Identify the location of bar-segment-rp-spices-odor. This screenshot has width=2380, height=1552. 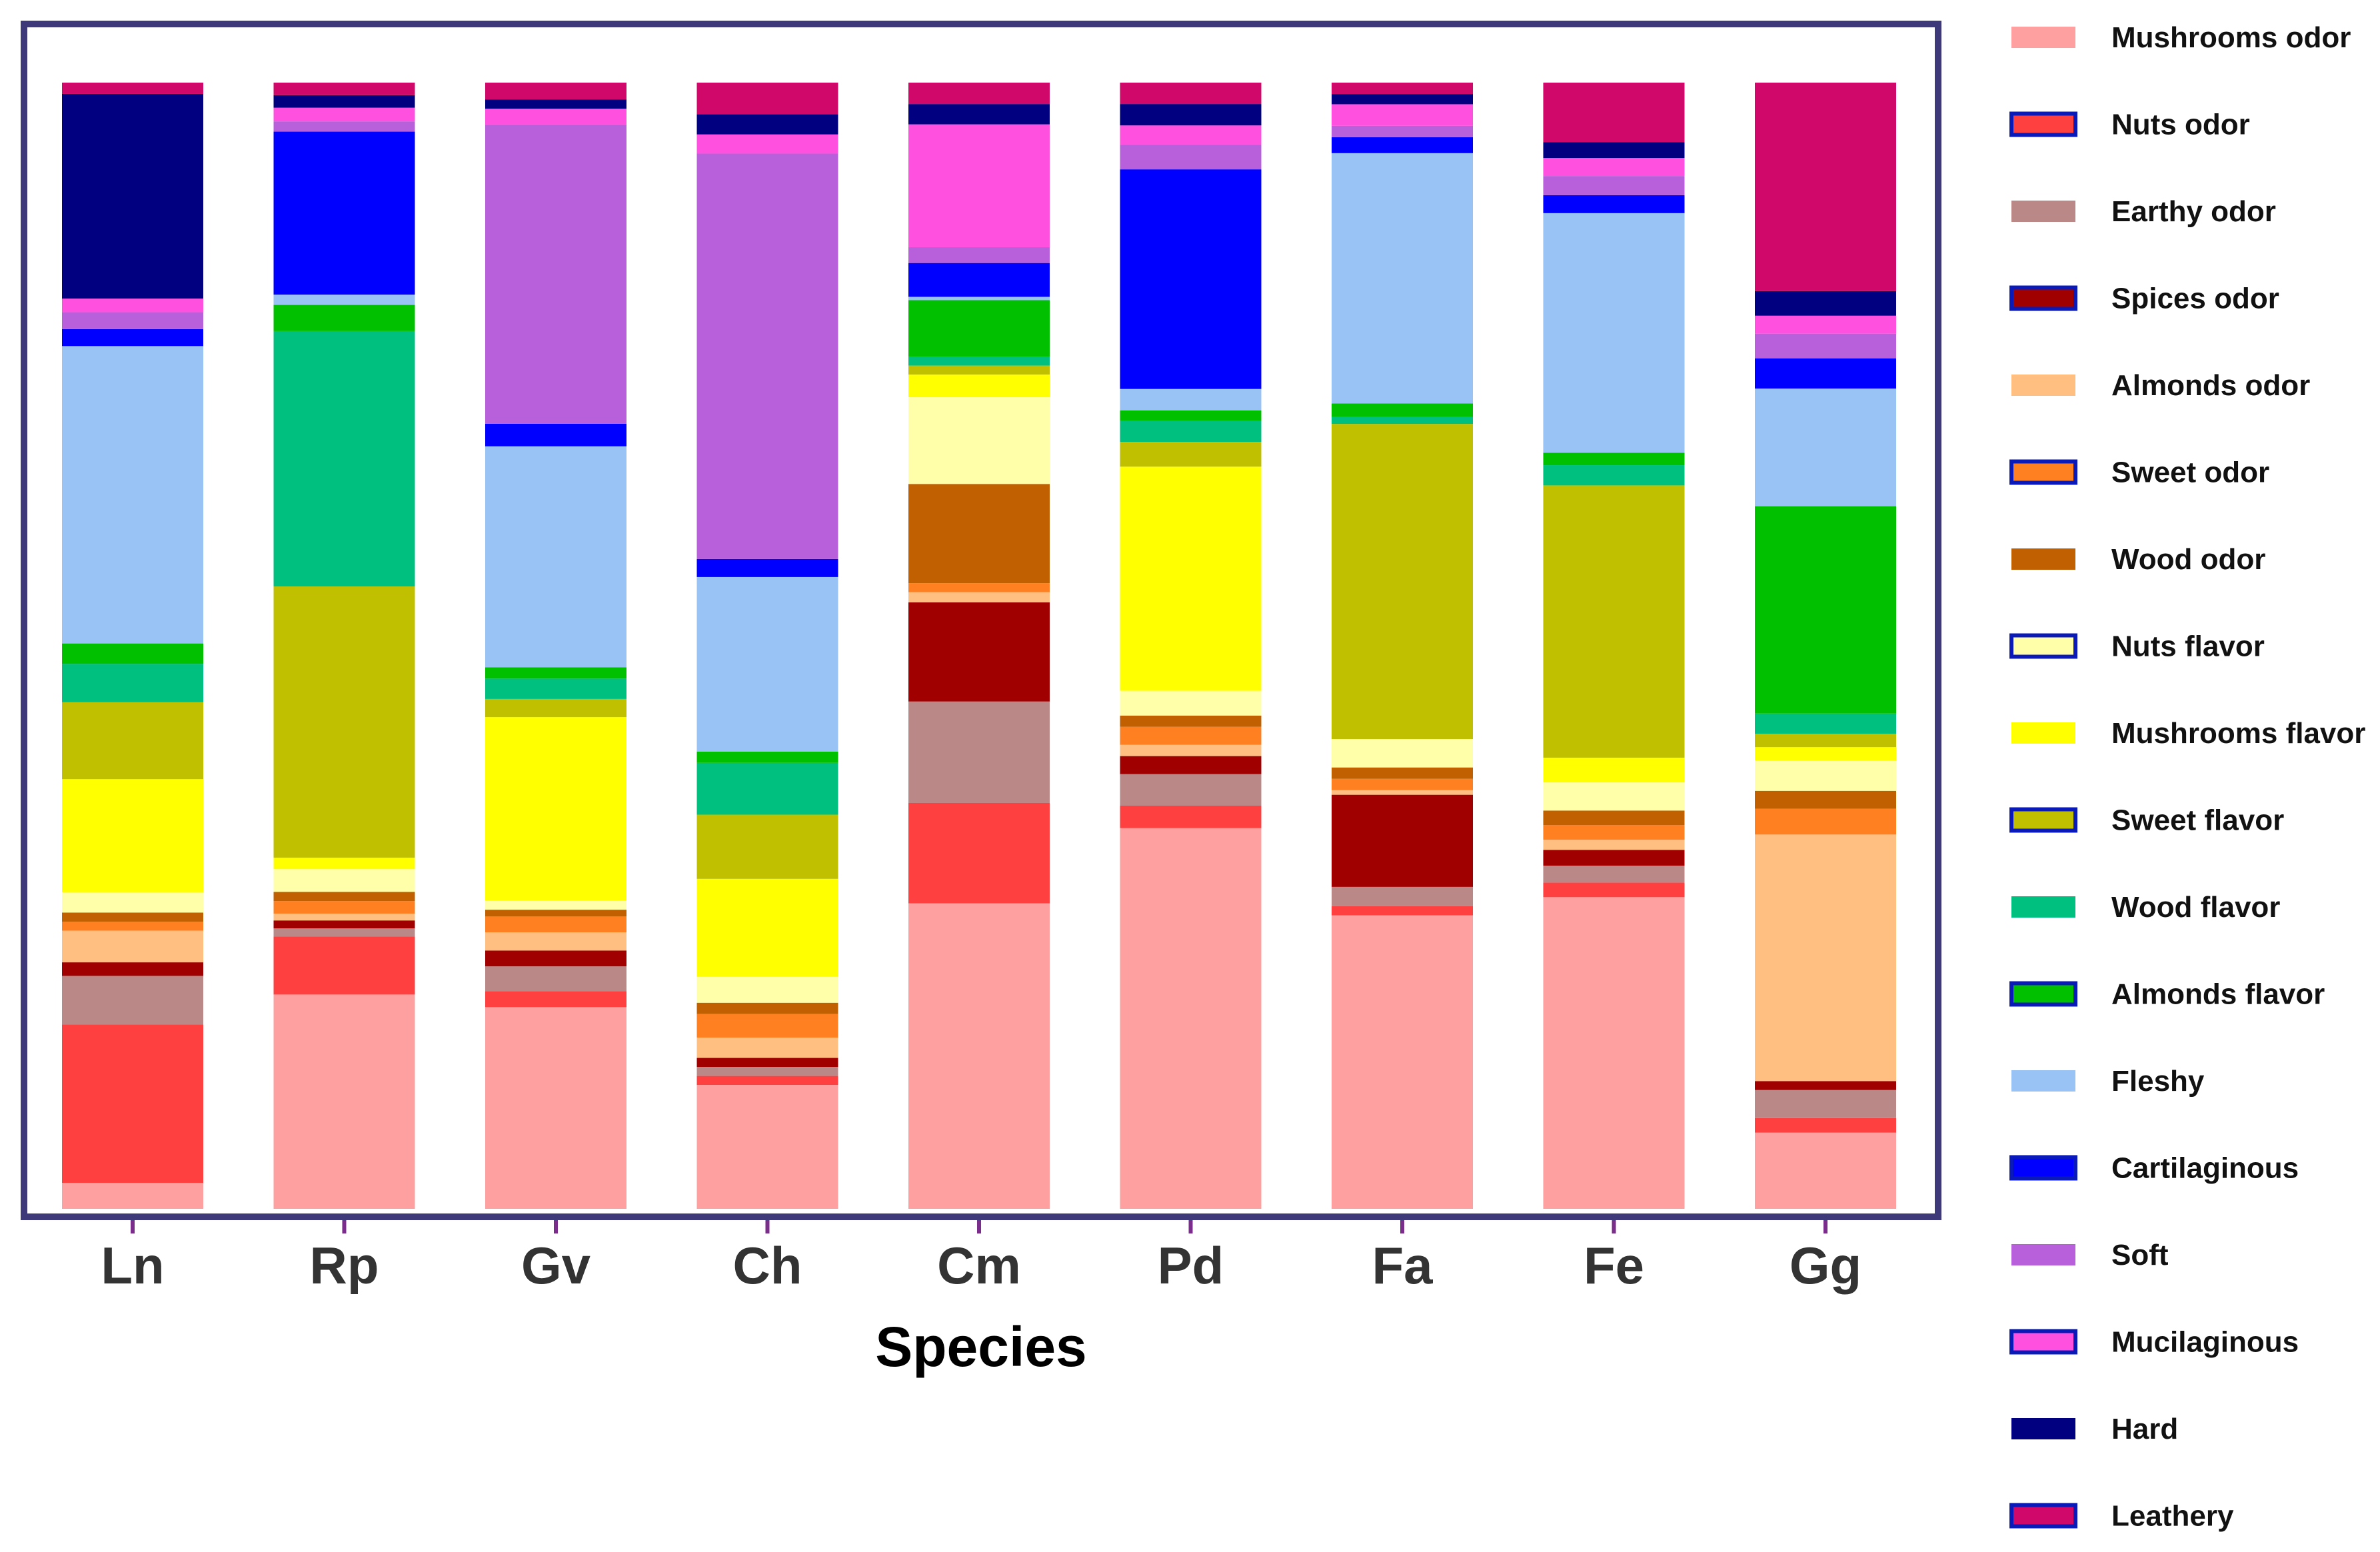
(344, 924).